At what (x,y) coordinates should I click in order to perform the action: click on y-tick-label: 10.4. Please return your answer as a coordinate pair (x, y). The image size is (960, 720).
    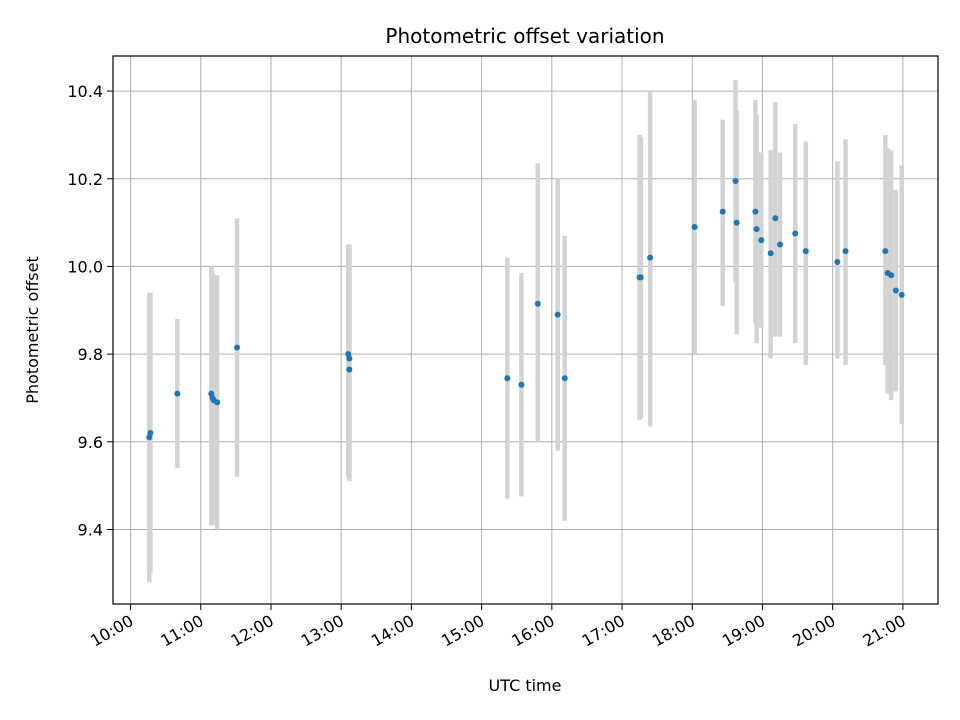
    Looking at the image, I should click on (85, 91).